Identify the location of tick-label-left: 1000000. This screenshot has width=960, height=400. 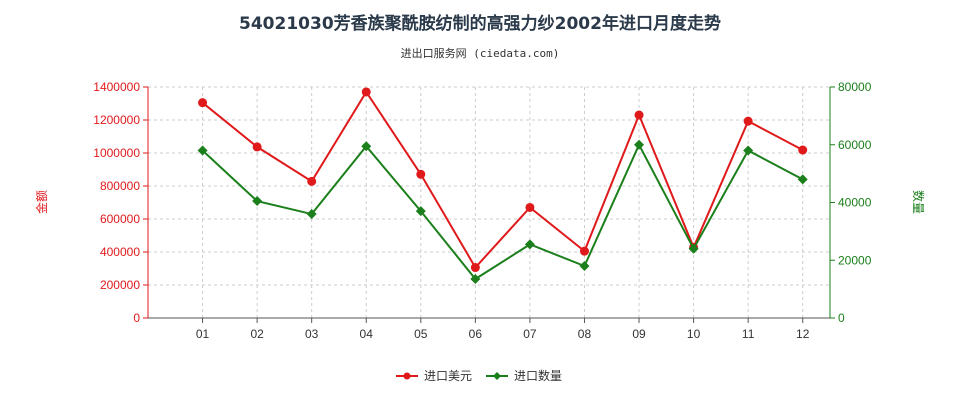
(116, 153).